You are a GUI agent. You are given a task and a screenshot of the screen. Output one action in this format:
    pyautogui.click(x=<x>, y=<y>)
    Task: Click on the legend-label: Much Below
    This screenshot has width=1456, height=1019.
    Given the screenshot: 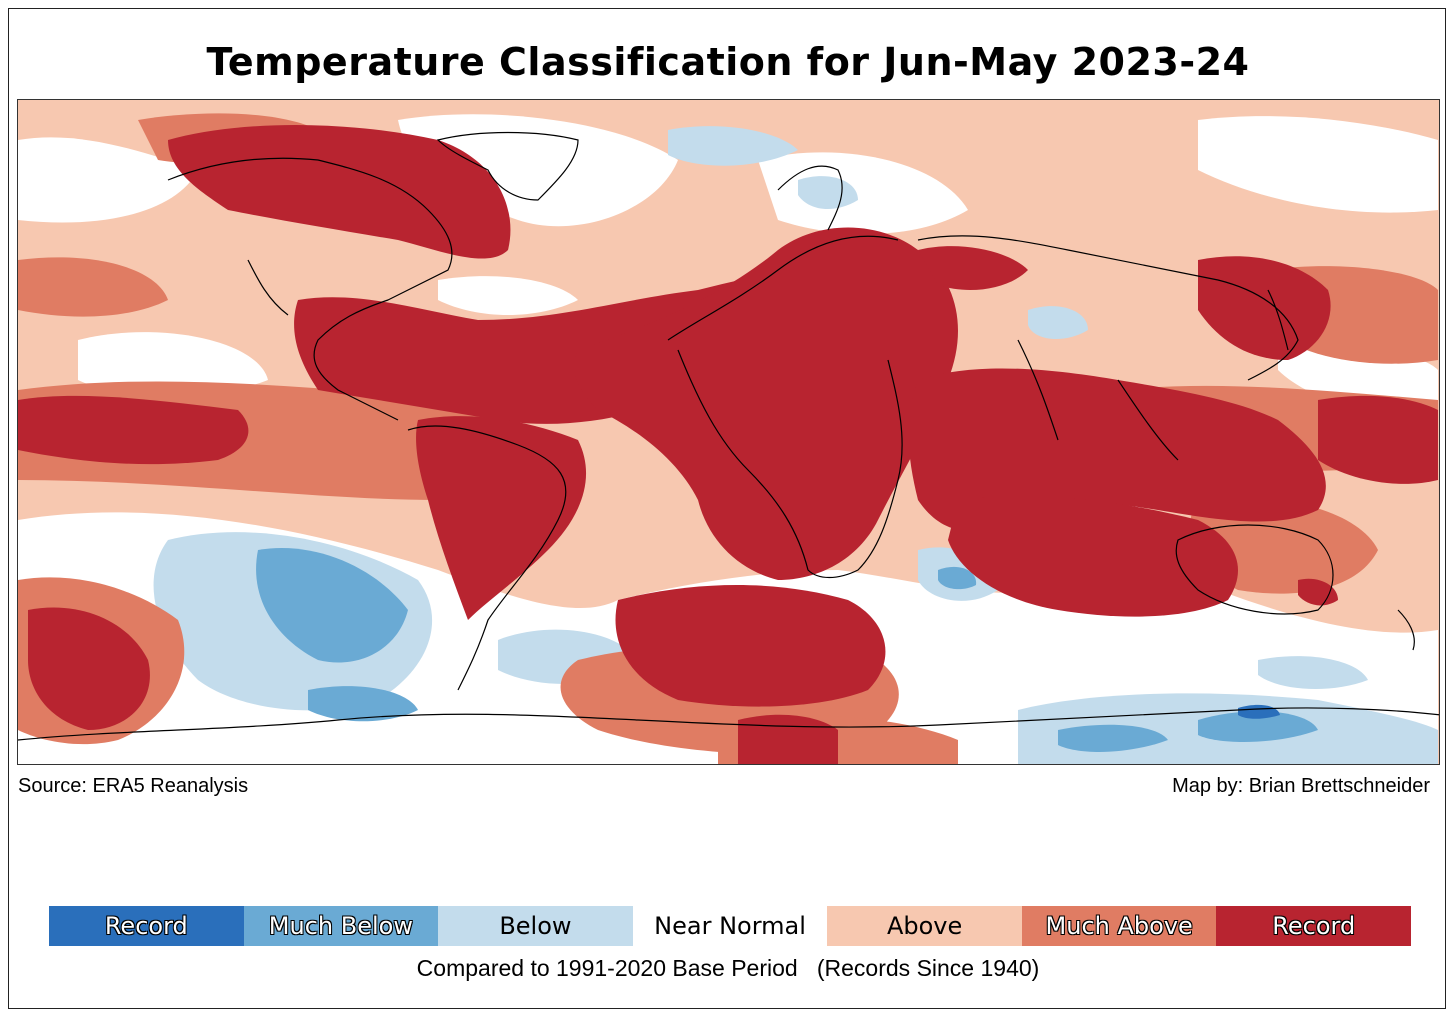 What is the action you would take?
    pyautogui.click(x=340, y=926)
    